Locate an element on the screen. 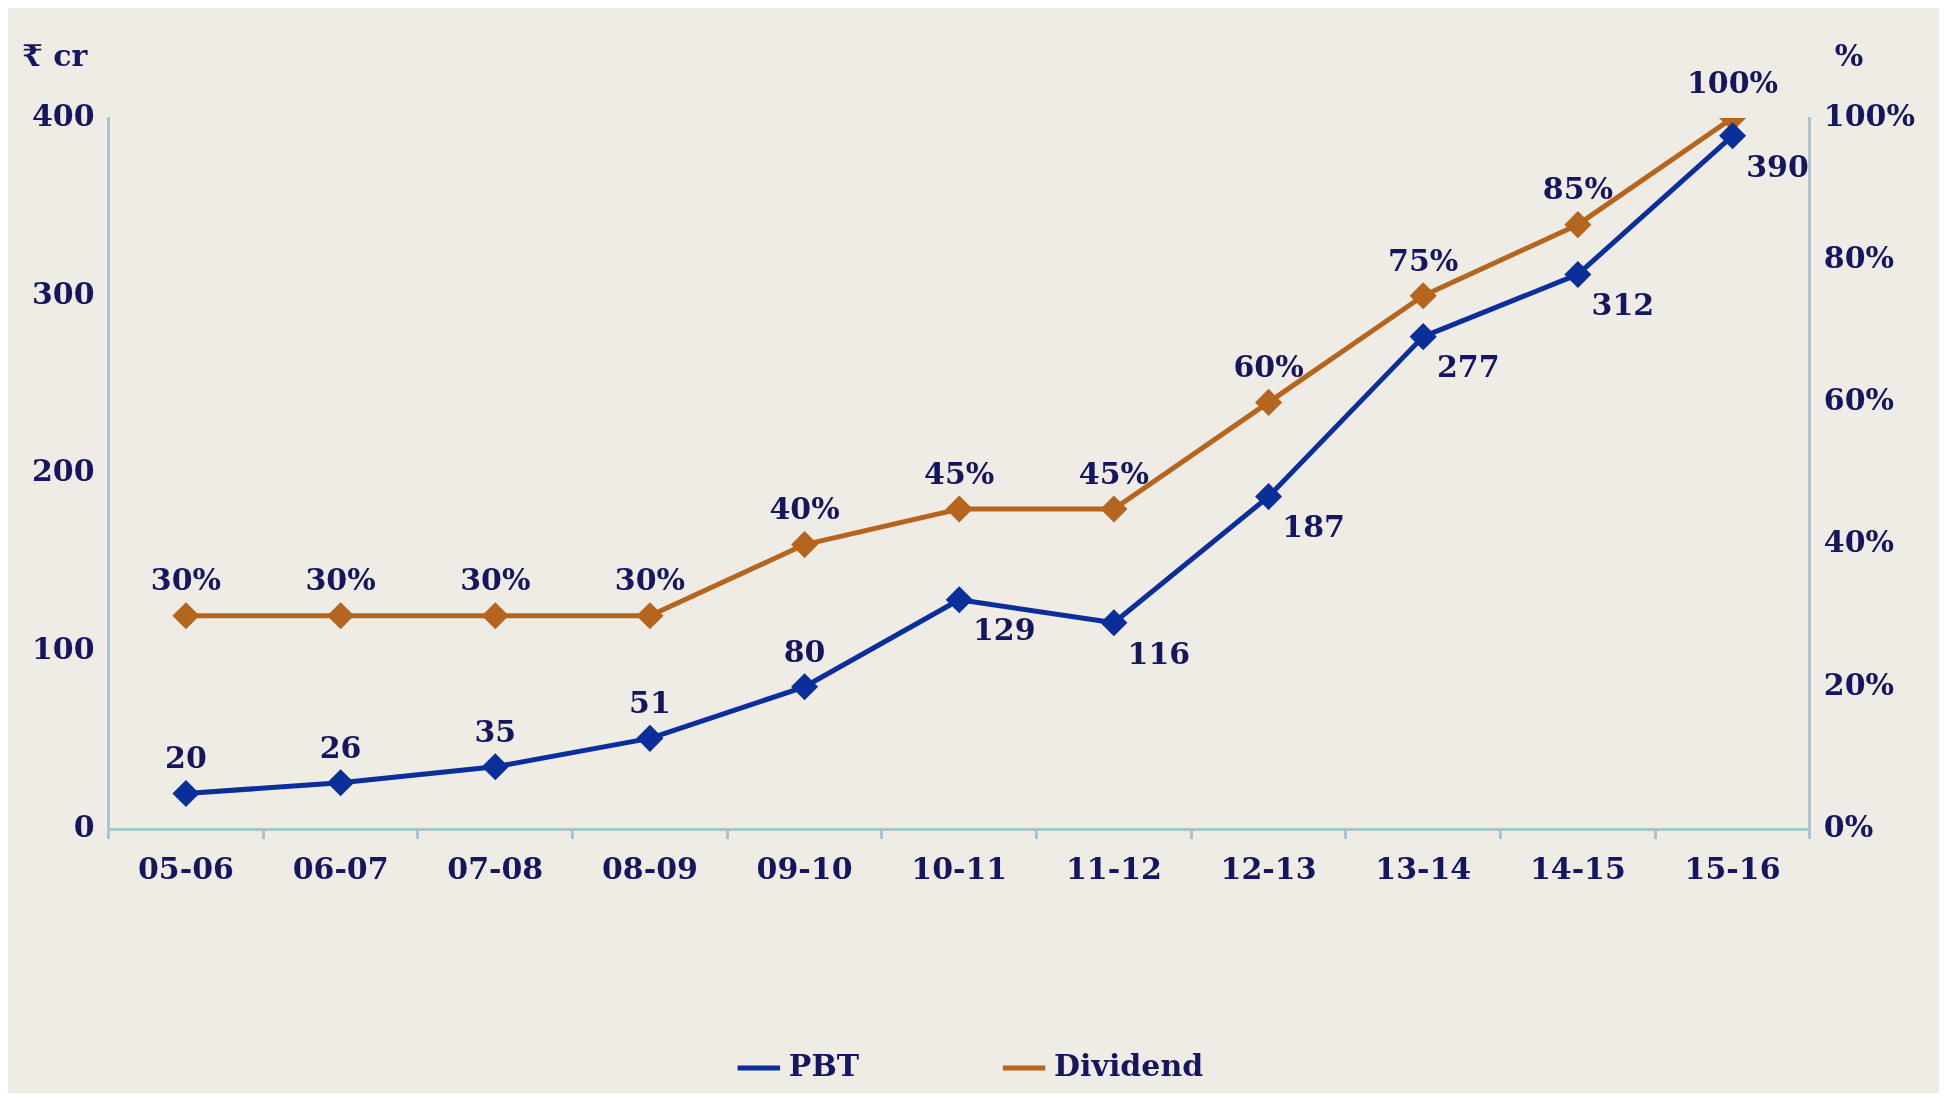  y2-axis-title: % is located at coordinates (1849, 55).